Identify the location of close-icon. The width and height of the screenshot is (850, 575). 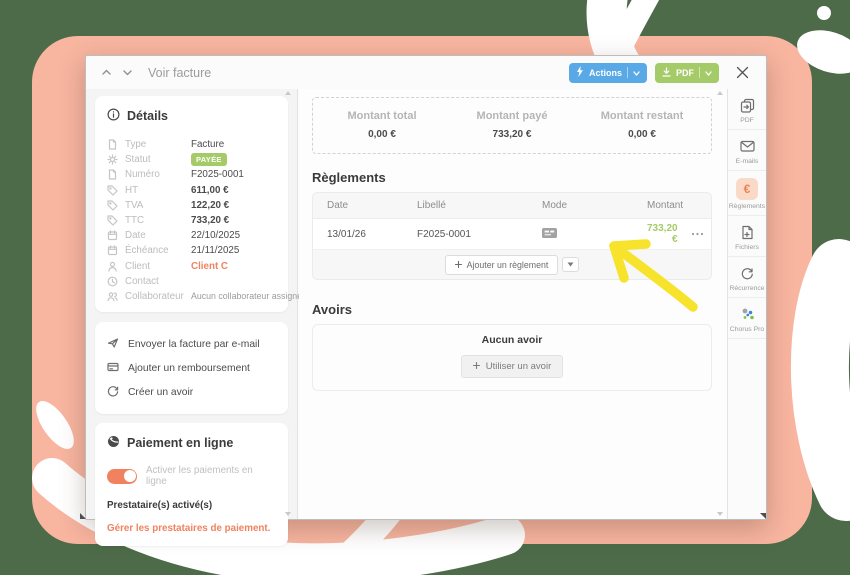
(742, 73).